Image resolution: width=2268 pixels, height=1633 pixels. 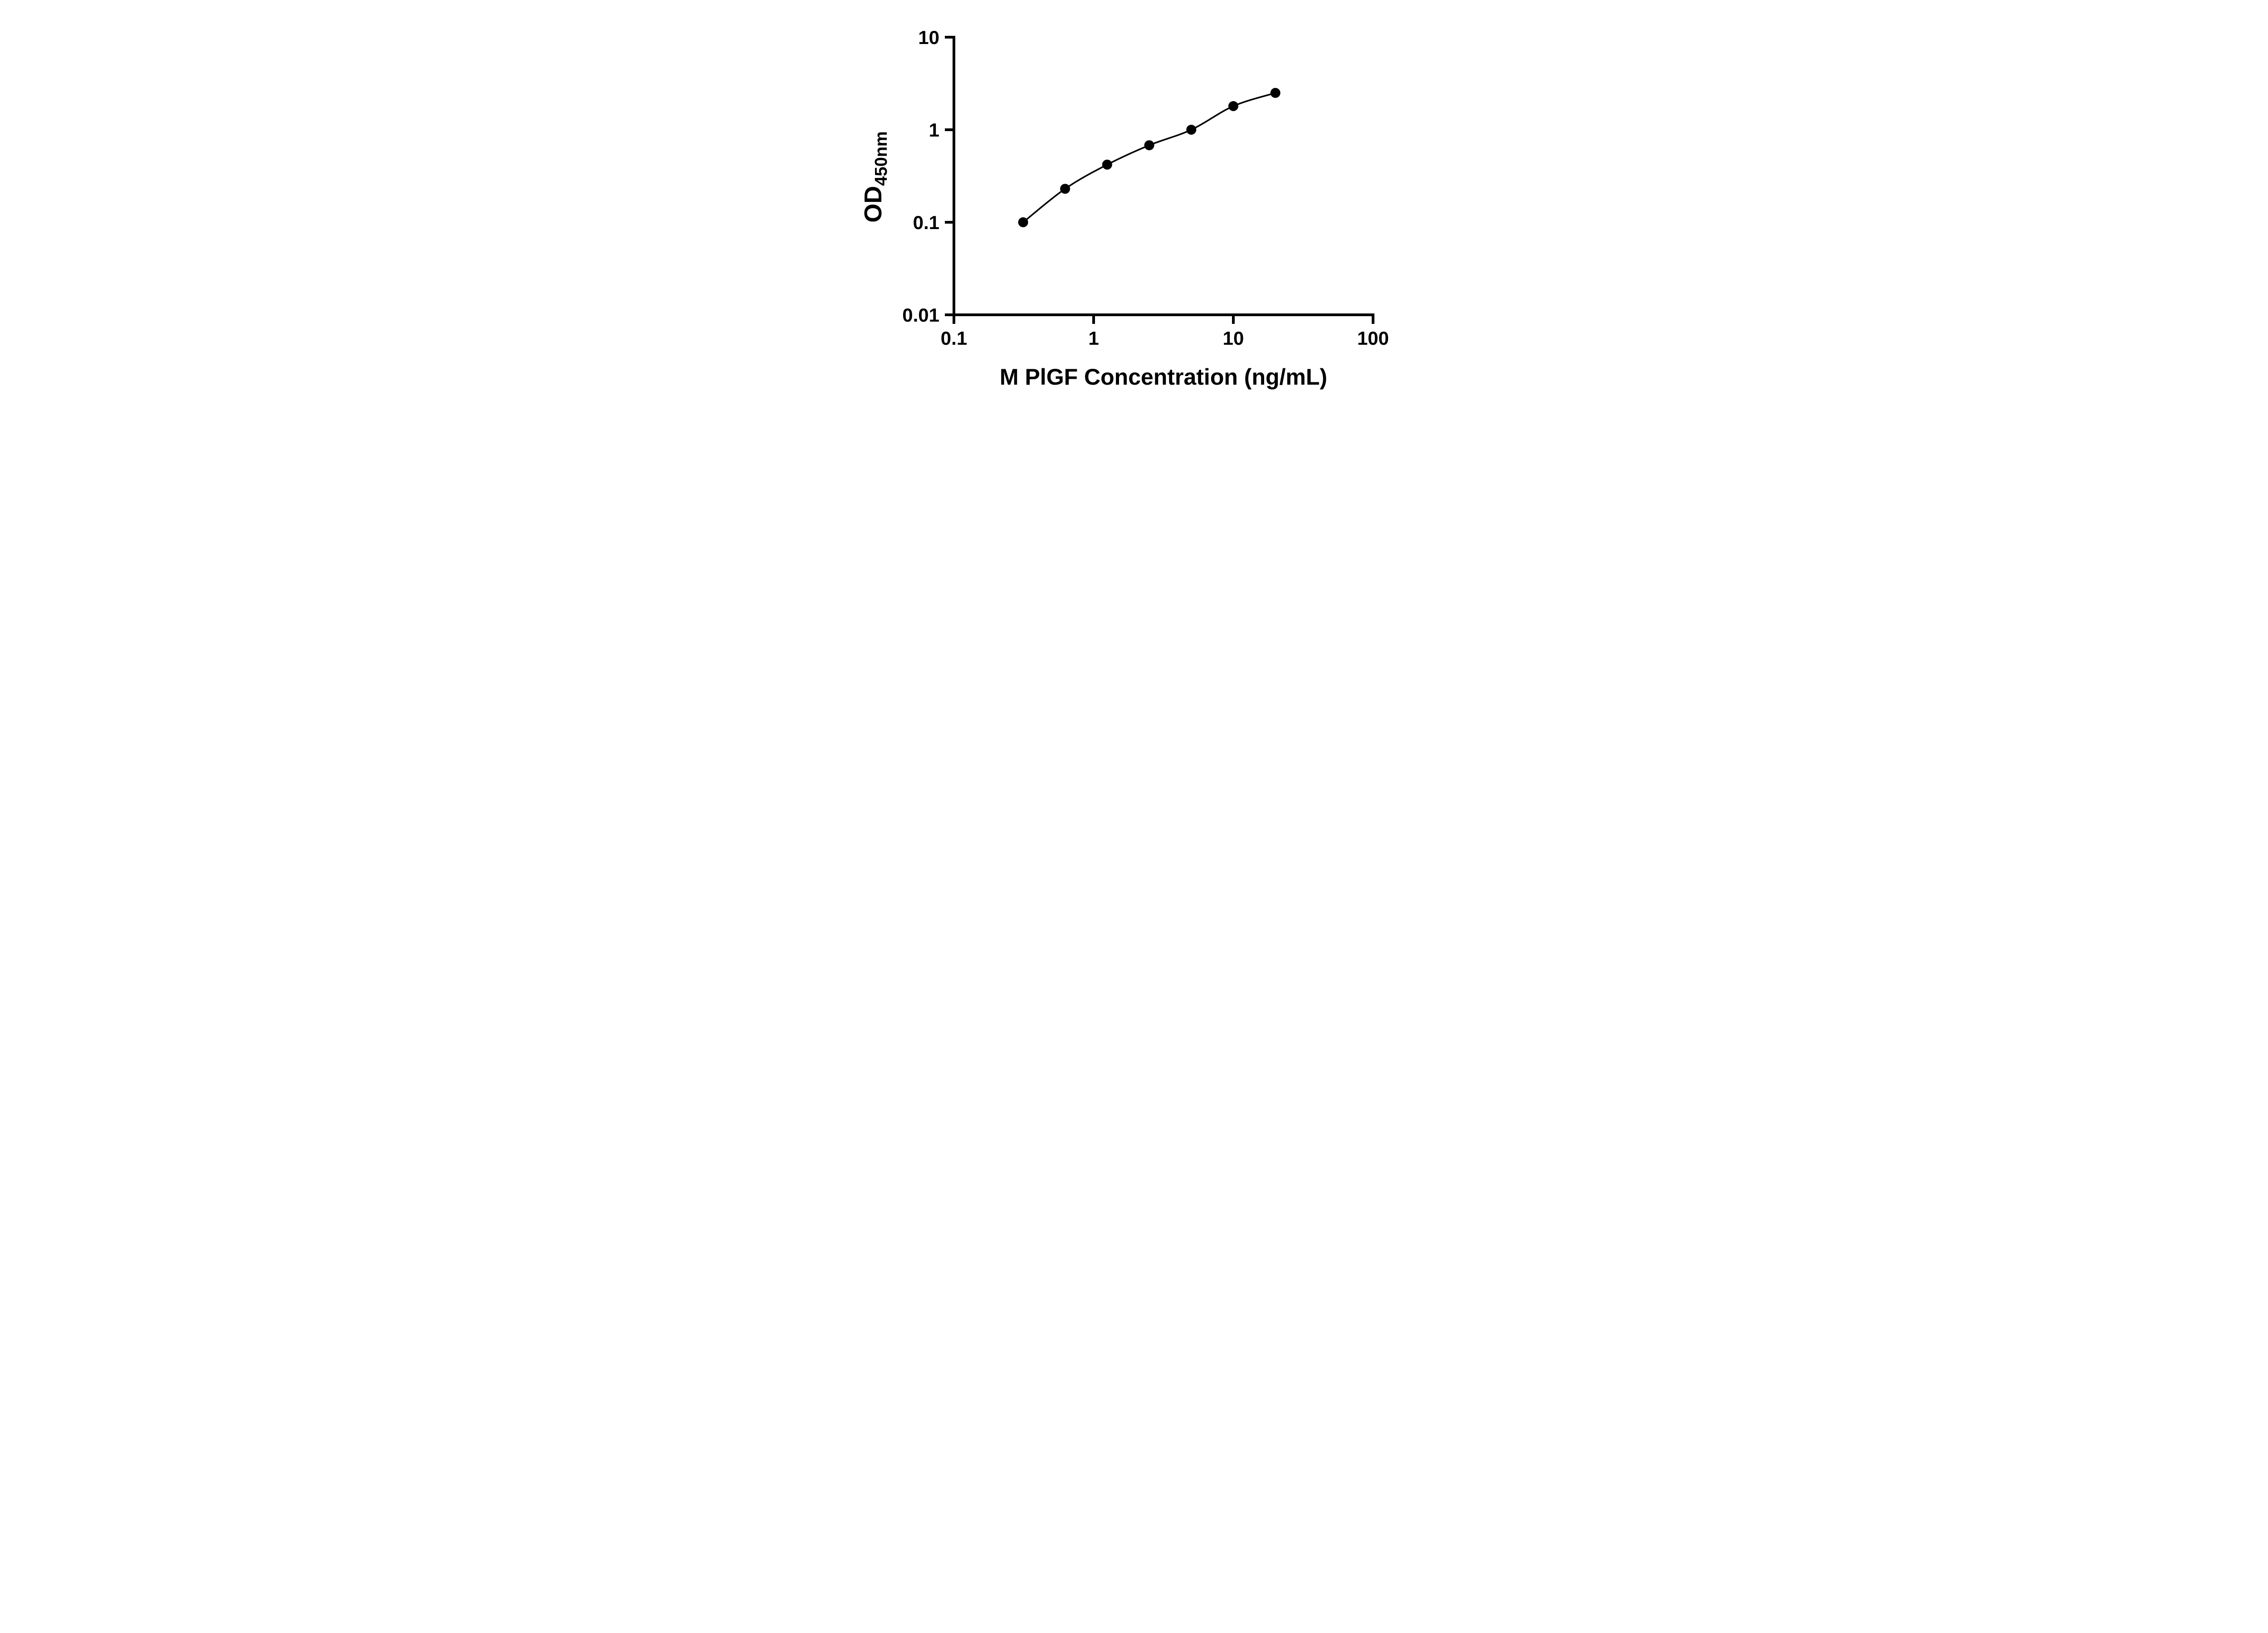 What do you see at coordinates (874, 204) in the screenshot?
I see `y-axis-title-main: OD` at bounding box center [874, 204].